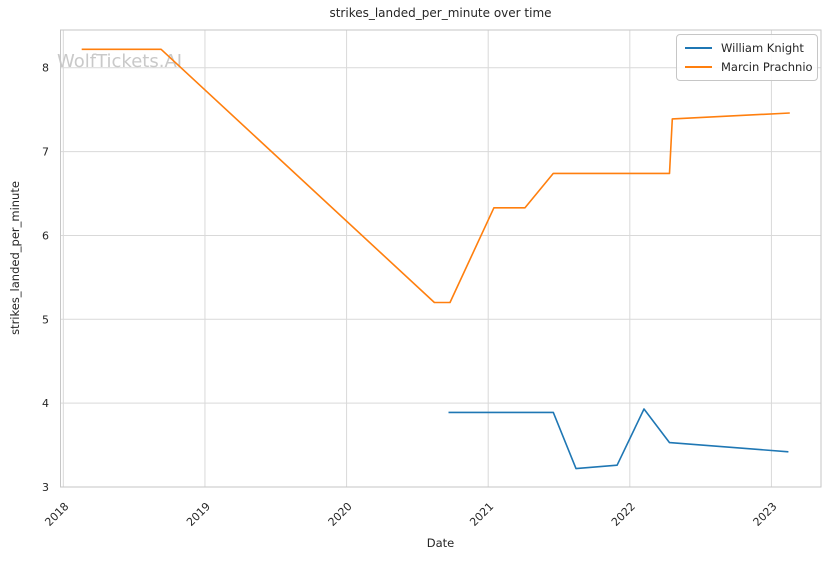 The width and height of the screenshot is (832, 561). Describe the element at coordinates (45, 403) in the screenshot. I see `y-tick-label: 4` at that location.